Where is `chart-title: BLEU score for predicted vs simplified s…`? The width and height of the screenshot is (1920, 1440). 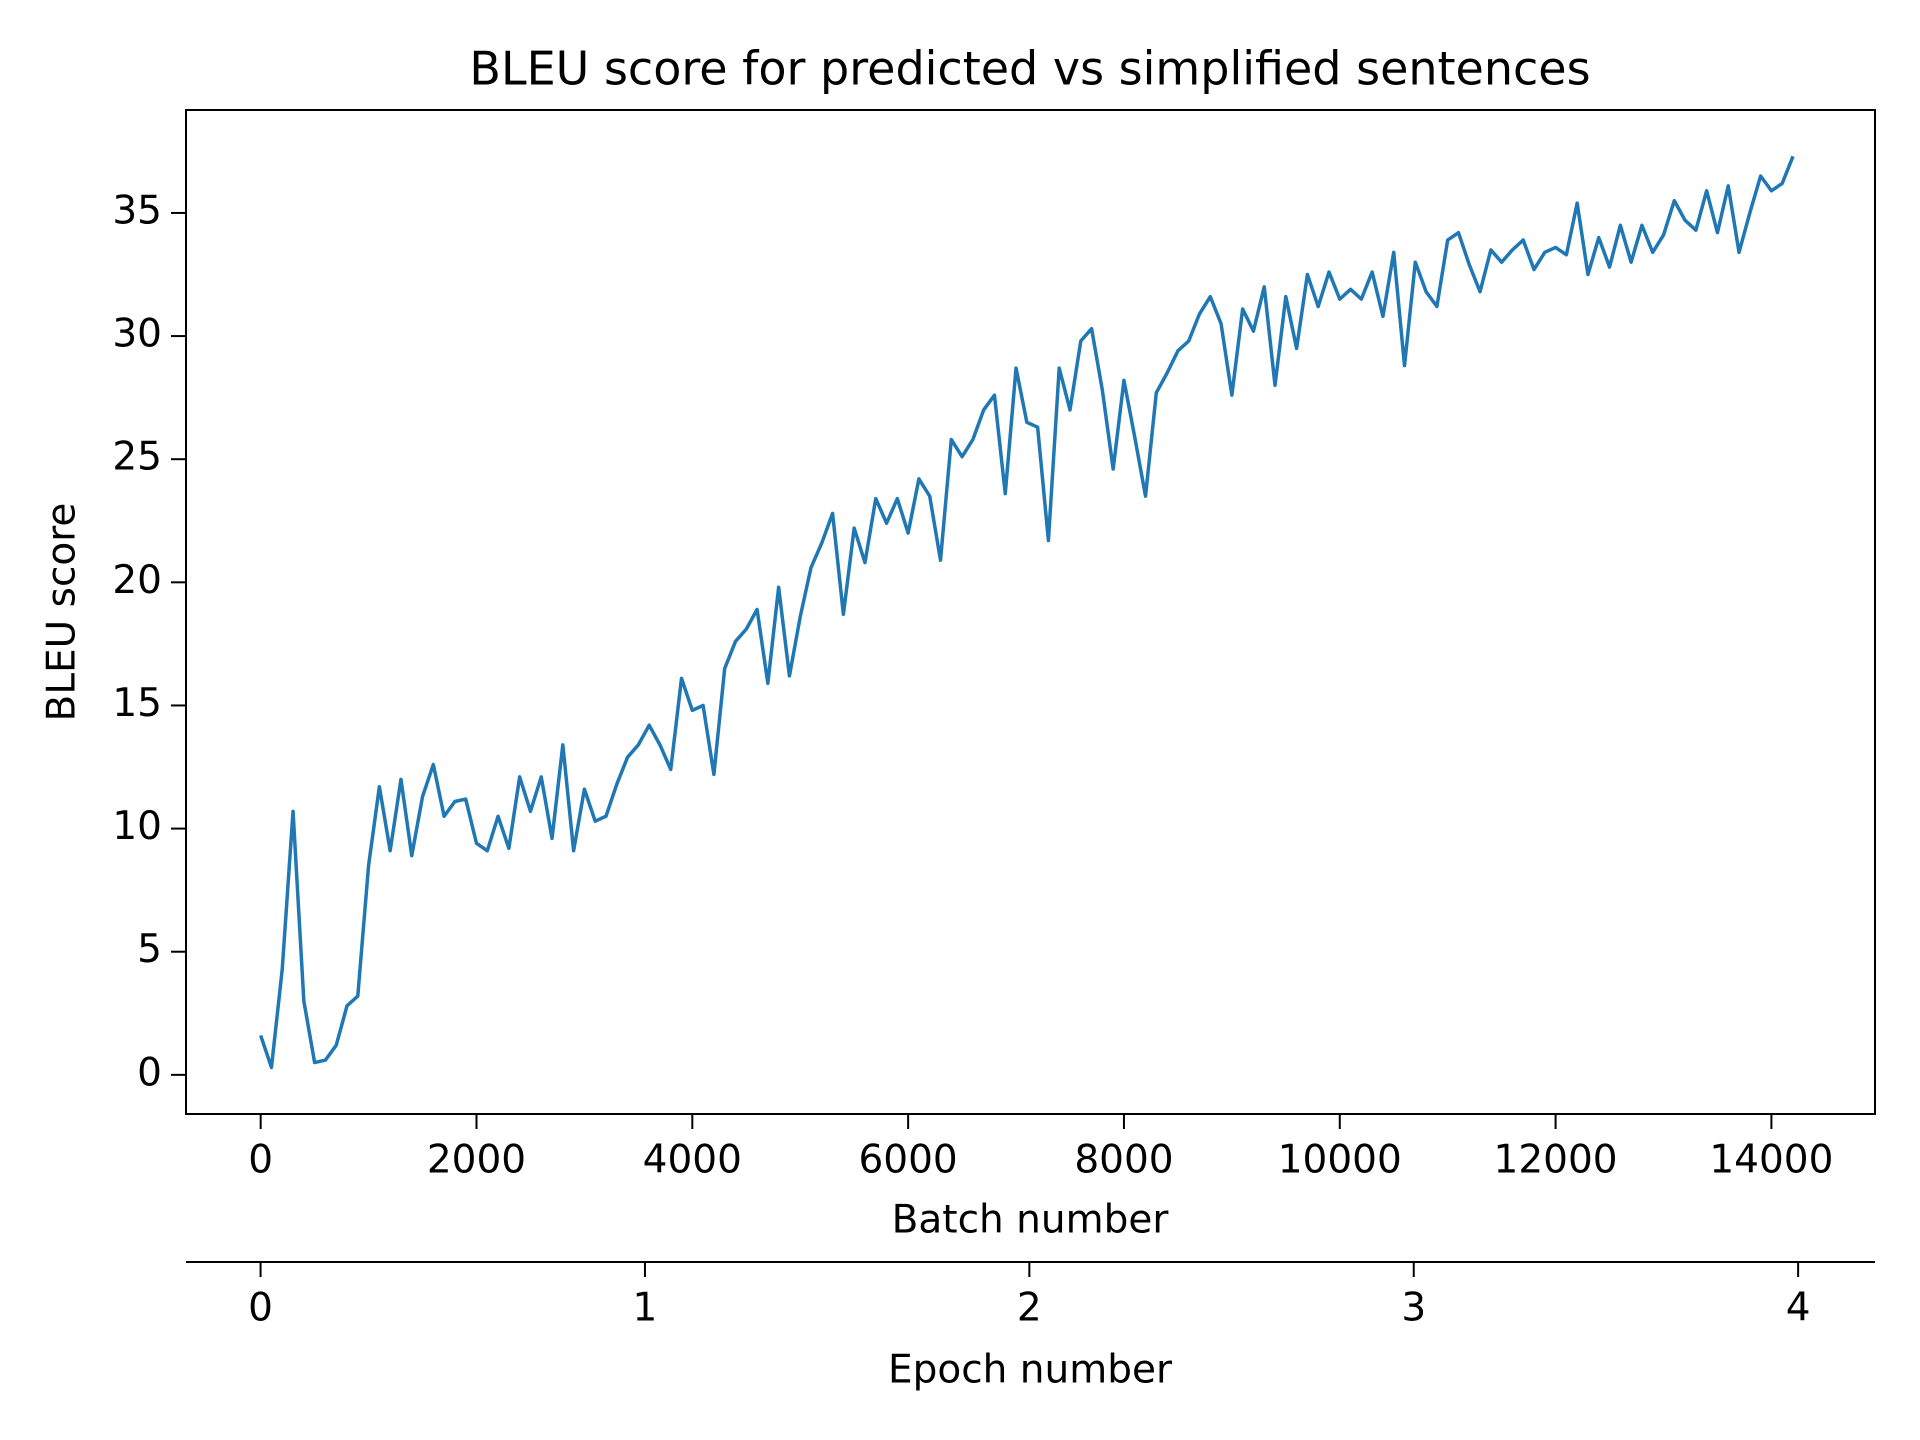
chart-title: BLEU score for predicted vs simplified s… is located at coordinates (1029, 69).